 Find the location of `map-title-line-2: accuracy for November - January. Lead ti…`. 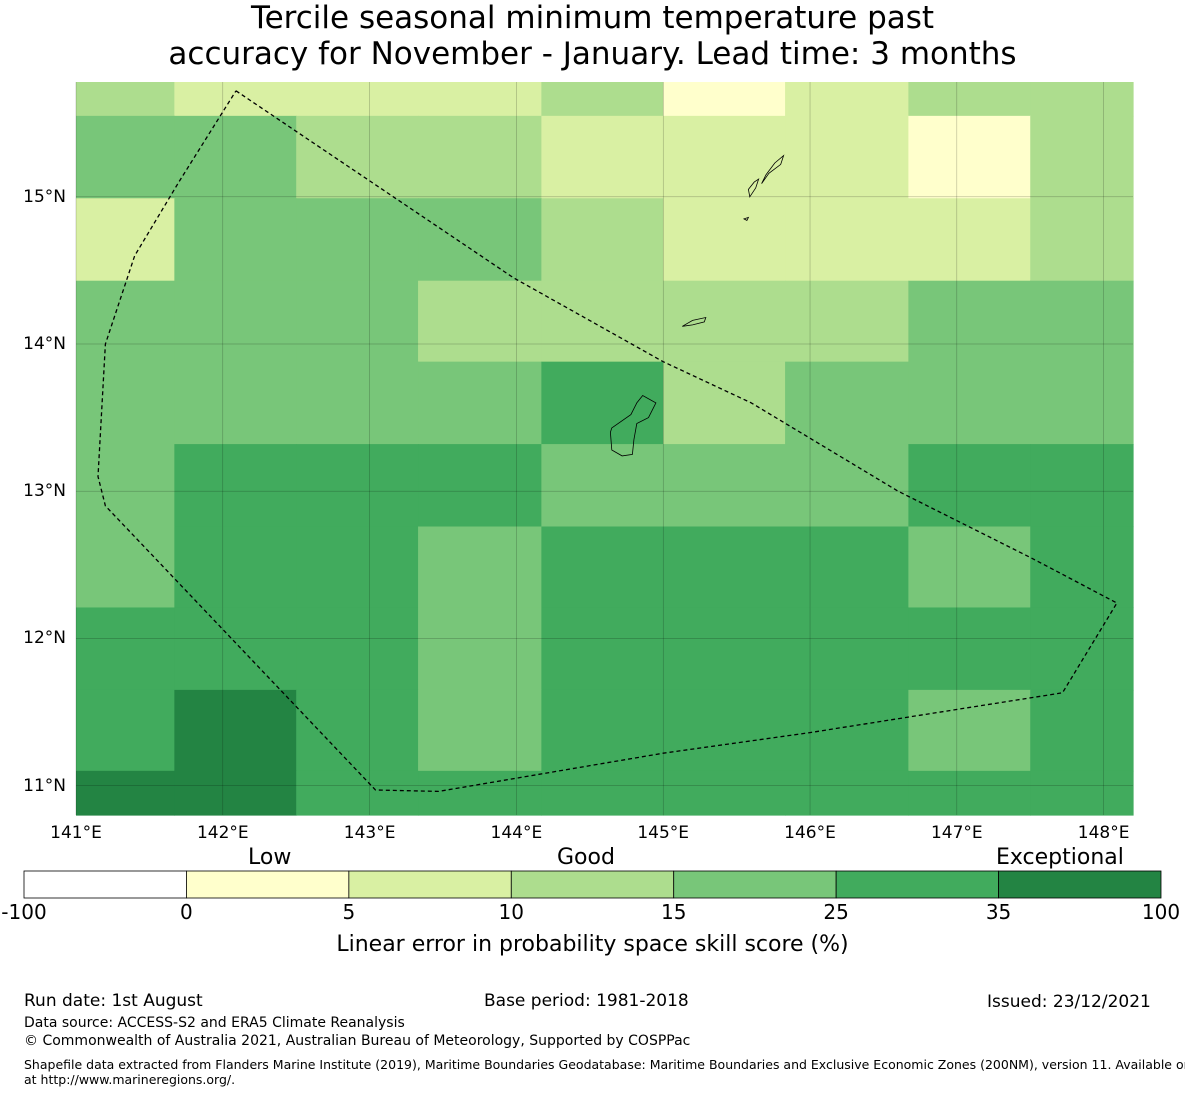

map-title-line-2: accuracy for November - January. Lead ti… is located at coordinates (592, 54).